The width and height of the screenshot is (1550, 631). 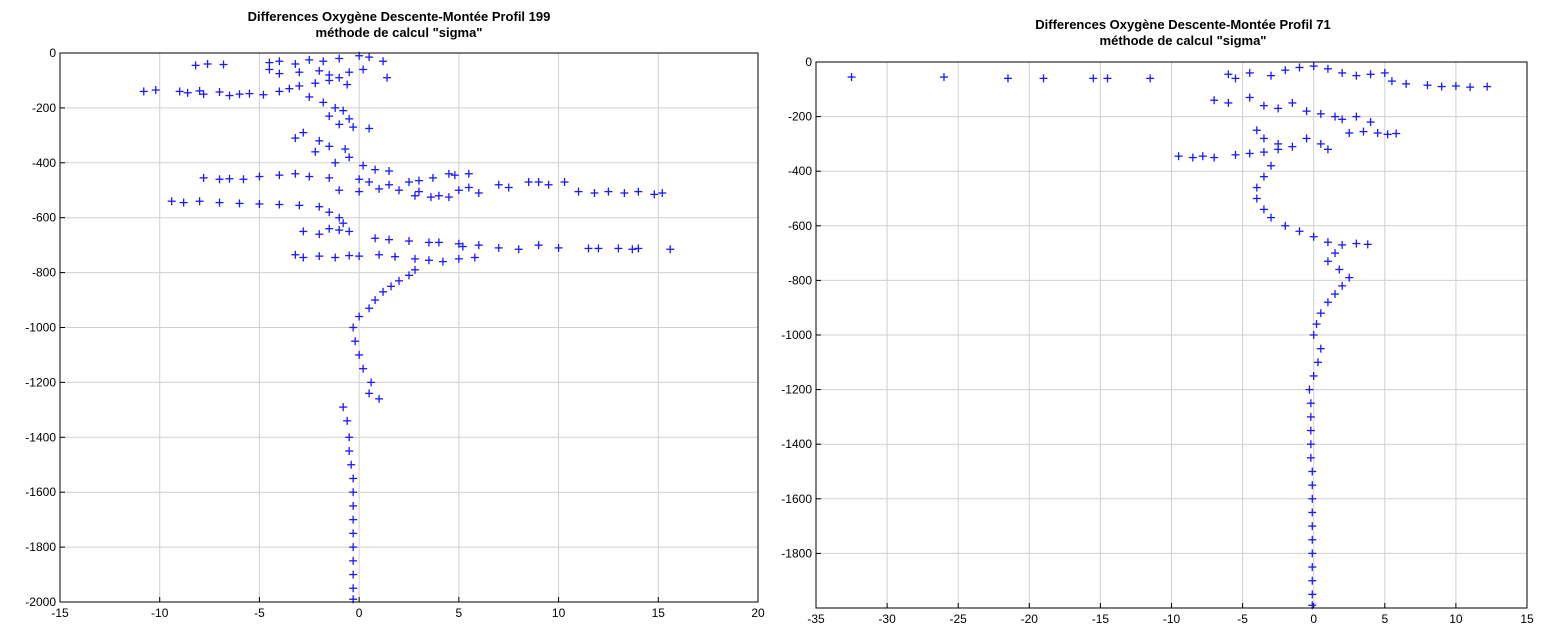 What do you see at coordinates (60, 613) in the screenshot?
I see `x-tick-label: -15` at bounding box center [60, 613].